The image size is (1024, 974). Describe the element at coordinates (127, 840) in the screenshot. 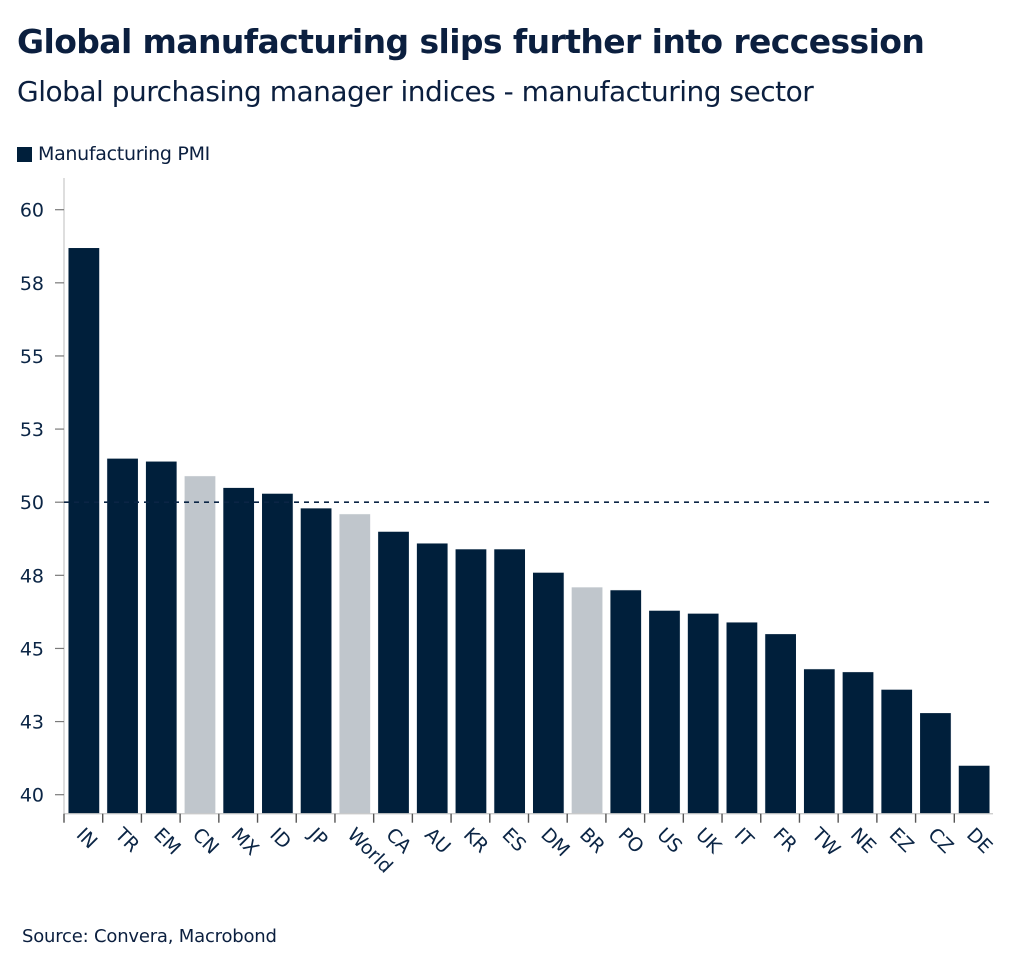

I see `x-tick-label: TR` at that location.